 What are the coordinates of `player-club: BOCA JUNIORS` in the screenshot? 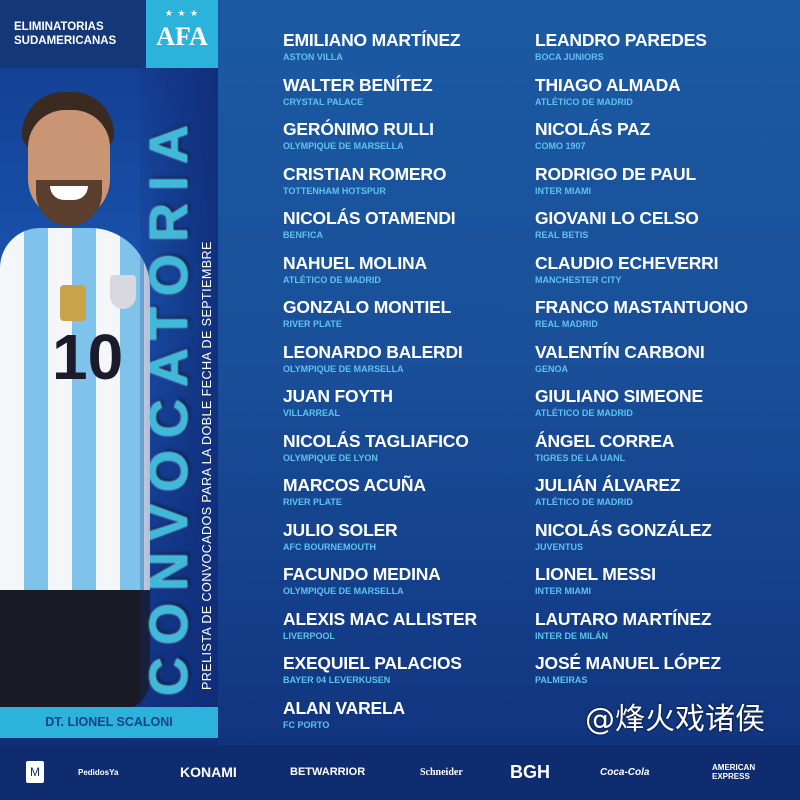 It's located at (569, 57).